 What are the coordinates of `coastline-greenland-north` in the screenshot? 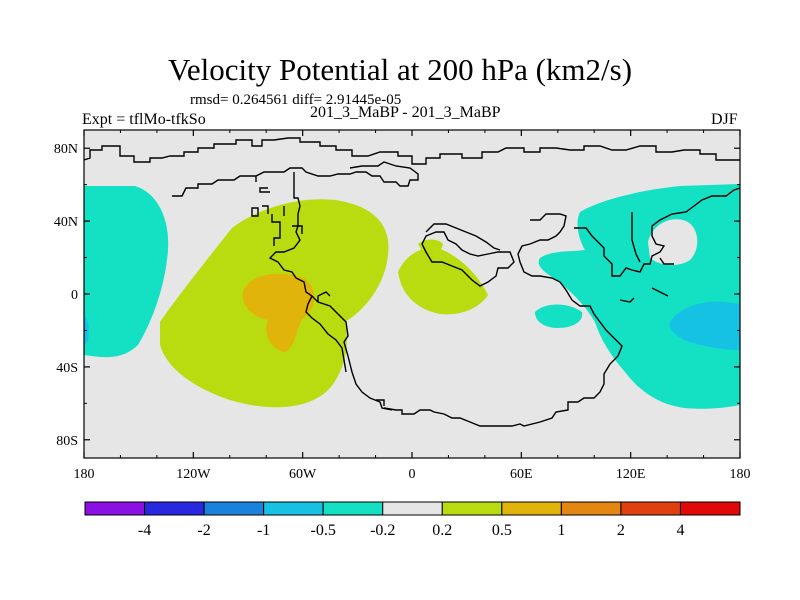 It's located at (412, 151).